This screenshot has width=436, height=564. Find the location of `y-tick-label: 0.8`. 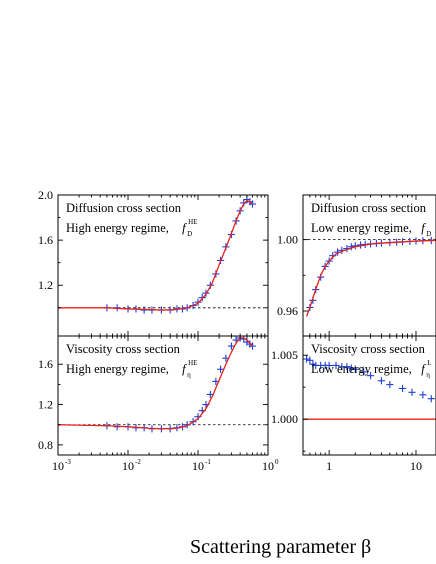

y-tick-label: 0.8 is located at coordinates (45, 445).